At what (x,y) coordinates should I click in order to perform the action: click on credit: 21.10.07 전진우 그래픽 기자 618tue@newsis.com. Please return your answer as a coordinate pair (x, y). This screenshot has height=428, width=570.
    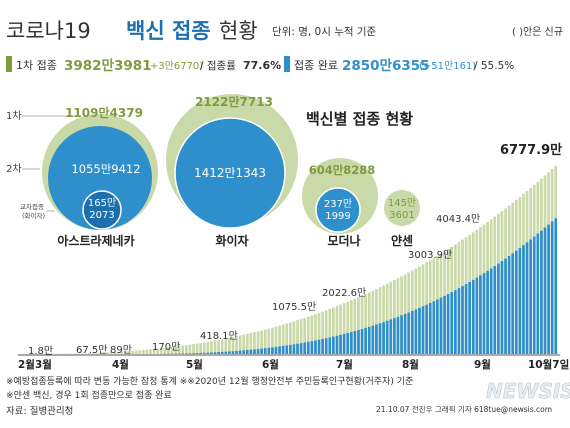
    Looking at the image, I should click on (464, 409).